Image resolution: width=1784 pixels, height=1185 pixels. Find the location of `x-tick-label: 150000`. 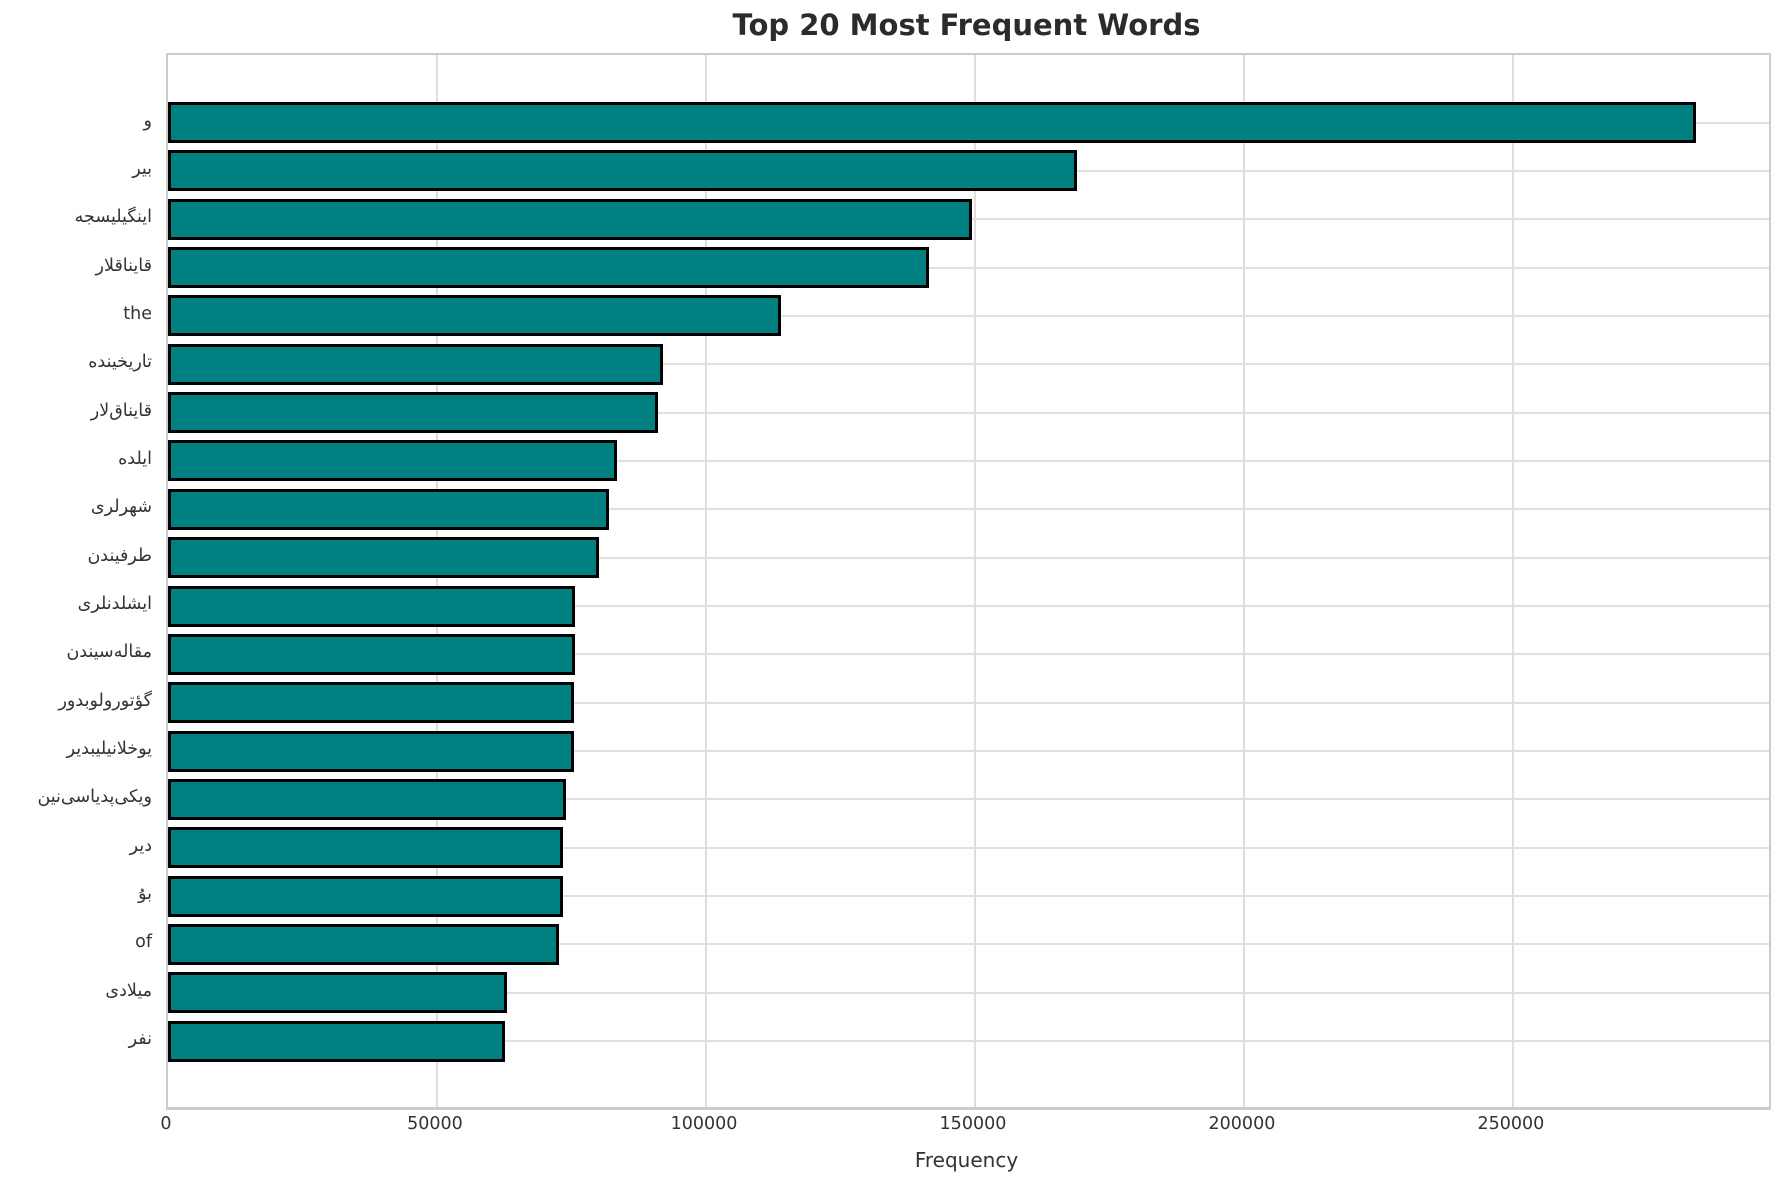

x-tick-label: 150000 is located at coordinates (973, 1124).